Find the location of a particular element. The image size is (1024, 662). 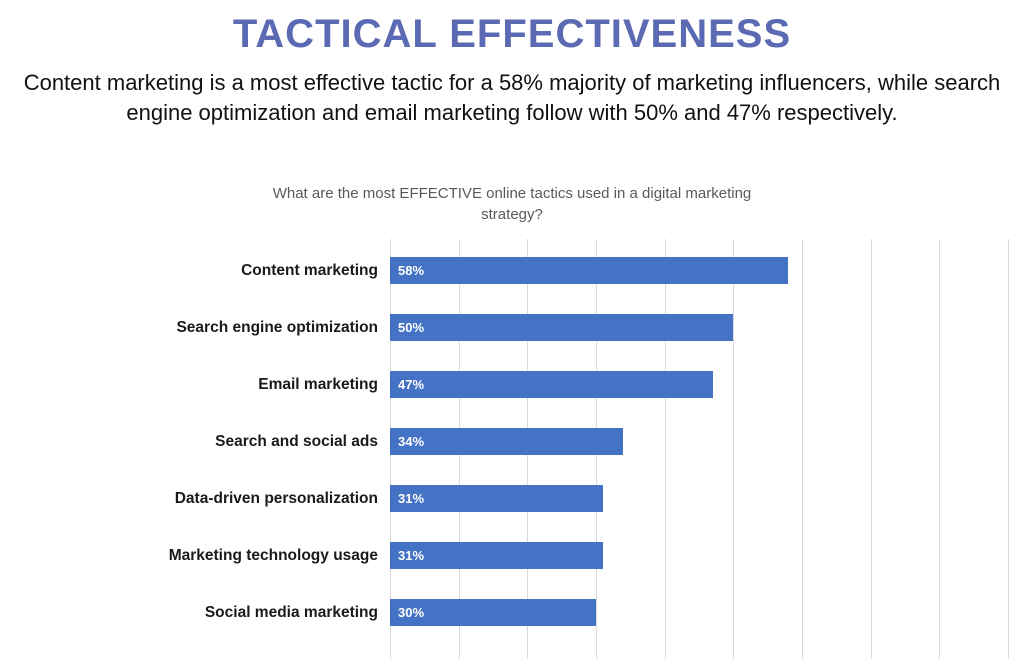

bar-row: Search and social ads 34% is located at coordinates (512, 441).